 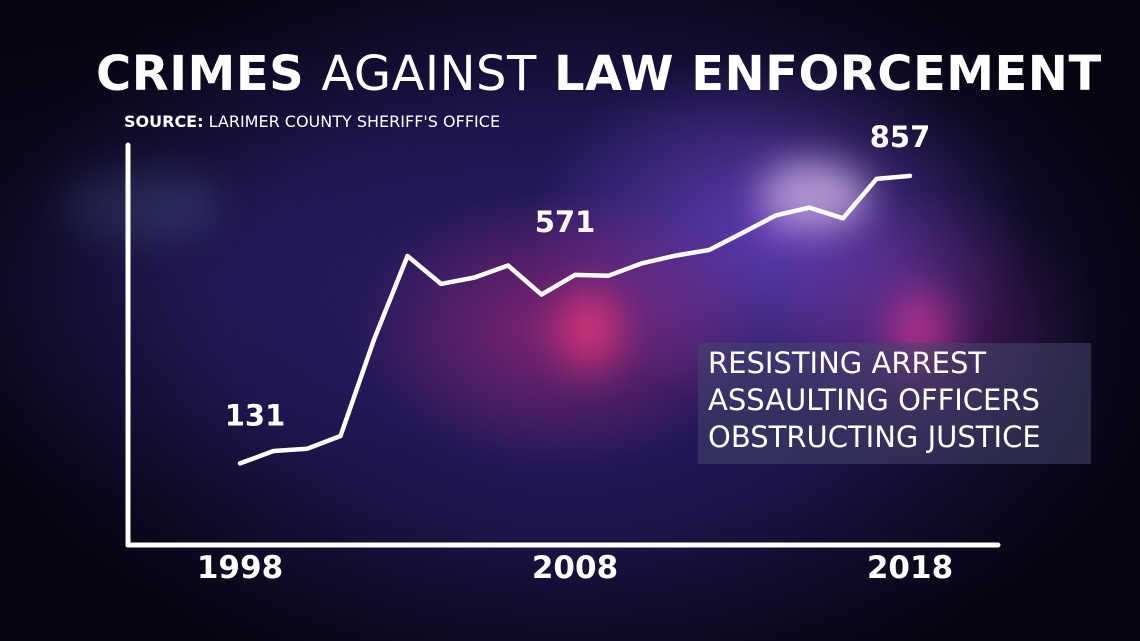 I want to click on title-part-against: AGAINST, so click(x=429, y=74).